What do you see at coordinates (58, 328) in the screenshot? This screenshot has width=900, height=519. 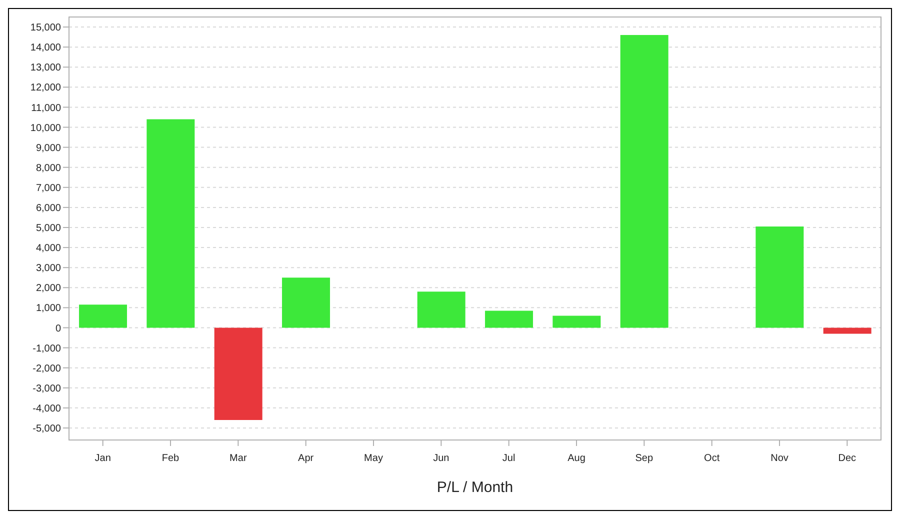 I see `y-tick-label: 0` at bounding box center [58, 328].